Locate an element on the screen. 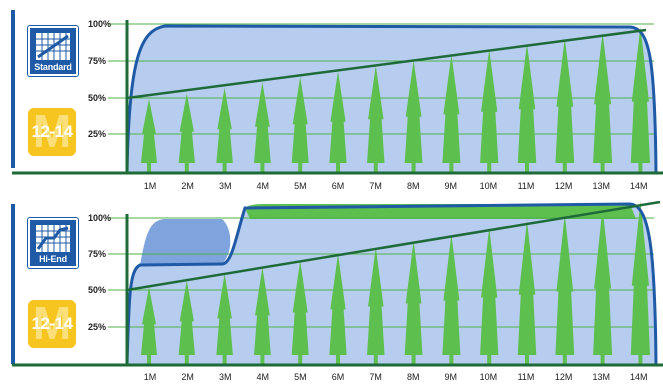  plan-label: Hi-End is located at coordinates (53, 259).